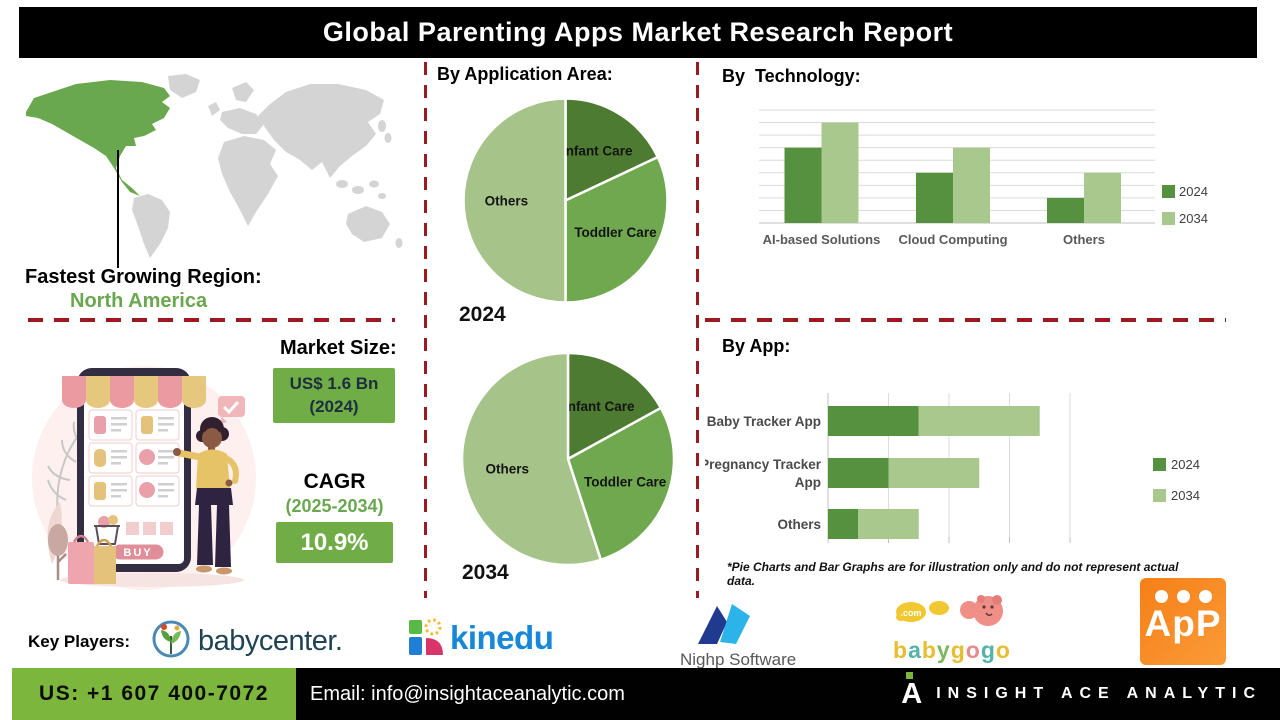  Describe the element at coordinates (212, 427) in the screenshot. I see `hair` at that location.